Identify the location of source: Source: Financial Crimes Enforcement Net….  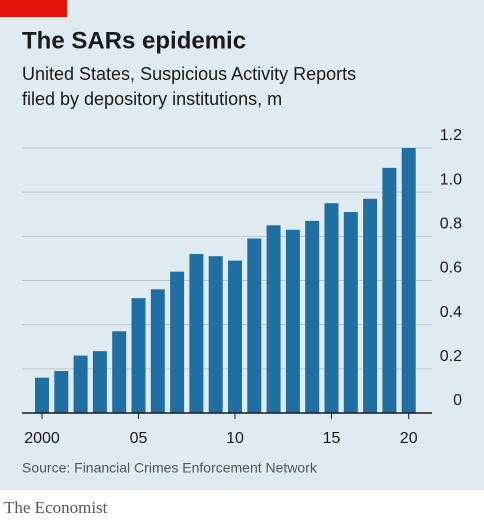
(170, 468).